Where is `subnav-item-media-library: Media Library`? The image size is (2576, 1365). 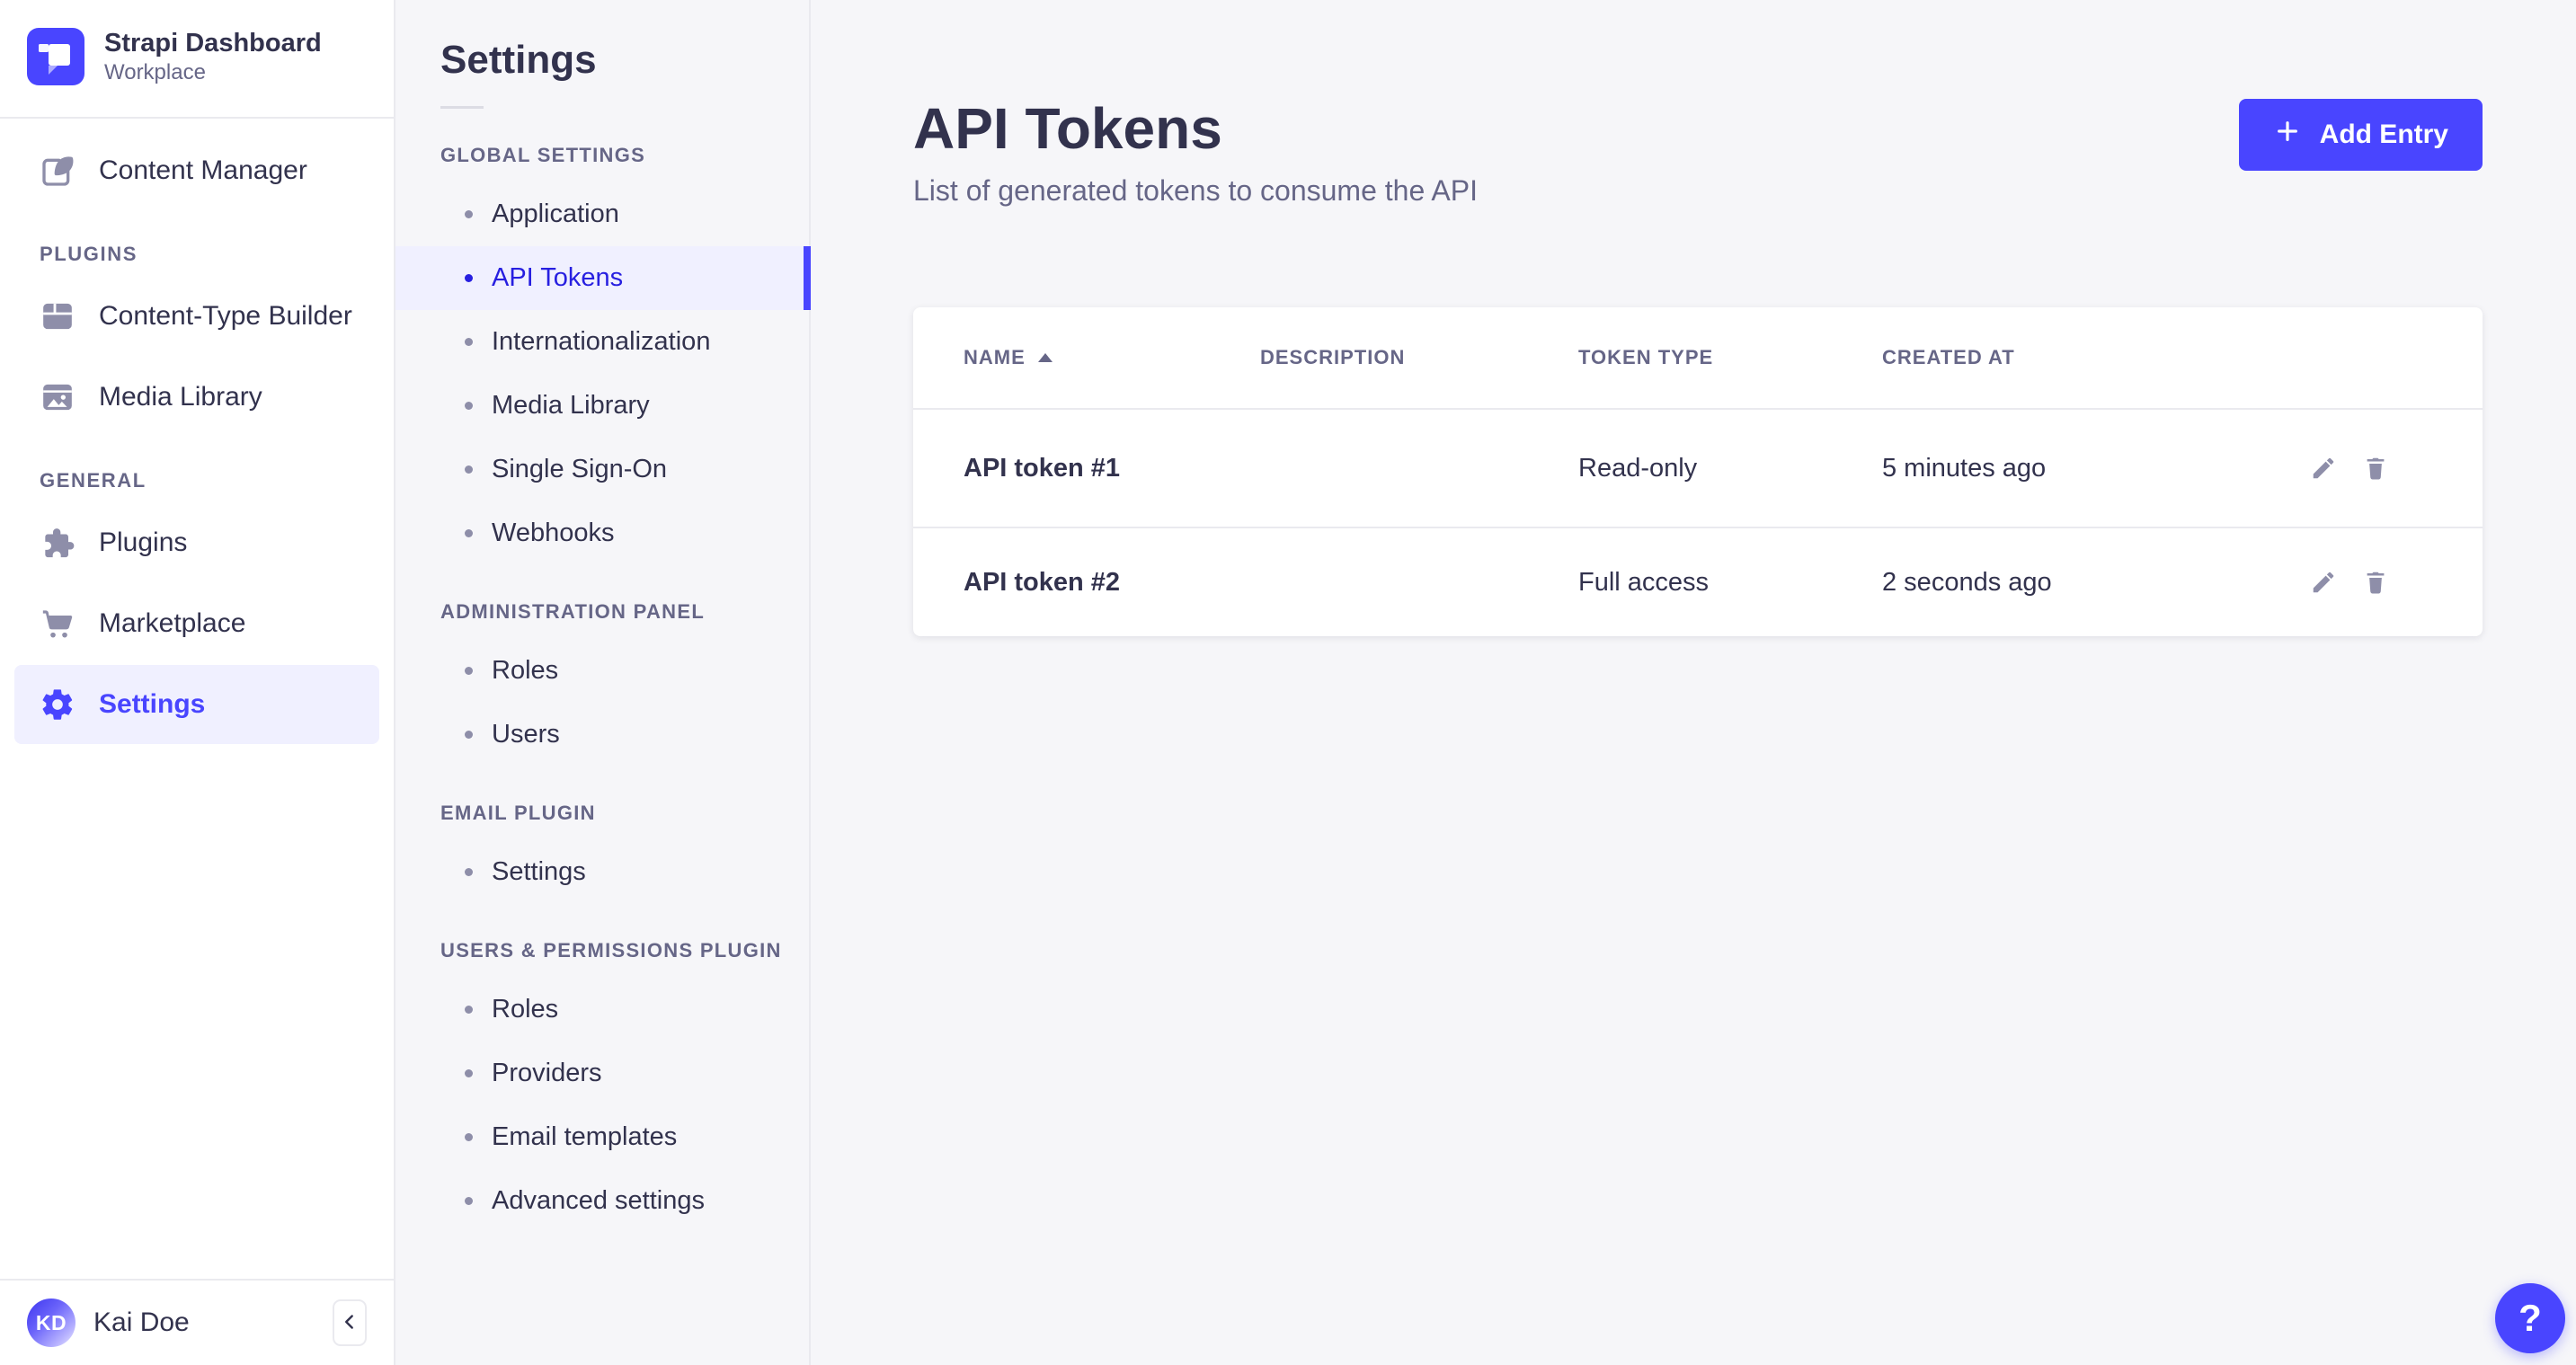
subnav-item-media-library: Media Library is located at coordinates (602, 406).